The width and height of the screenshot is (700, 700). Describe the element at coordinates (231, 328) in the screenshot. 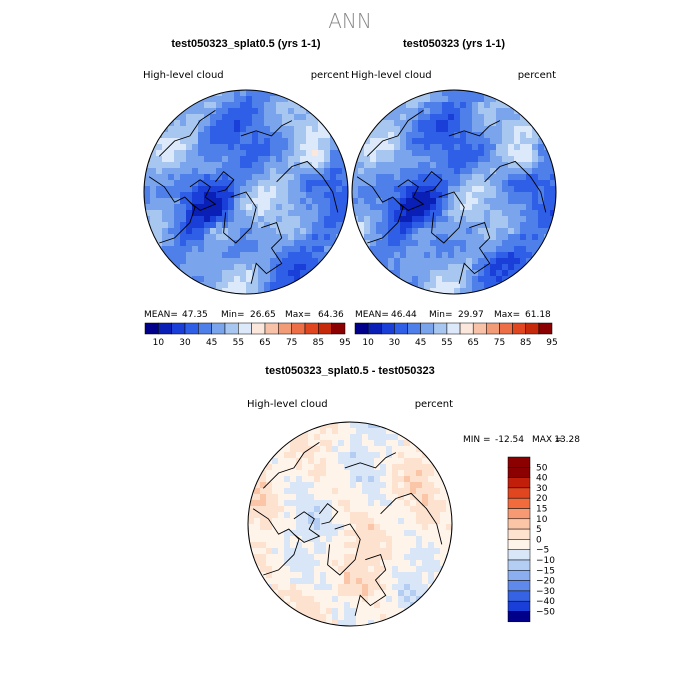

I see `panel1-colorbar-box` at that location.